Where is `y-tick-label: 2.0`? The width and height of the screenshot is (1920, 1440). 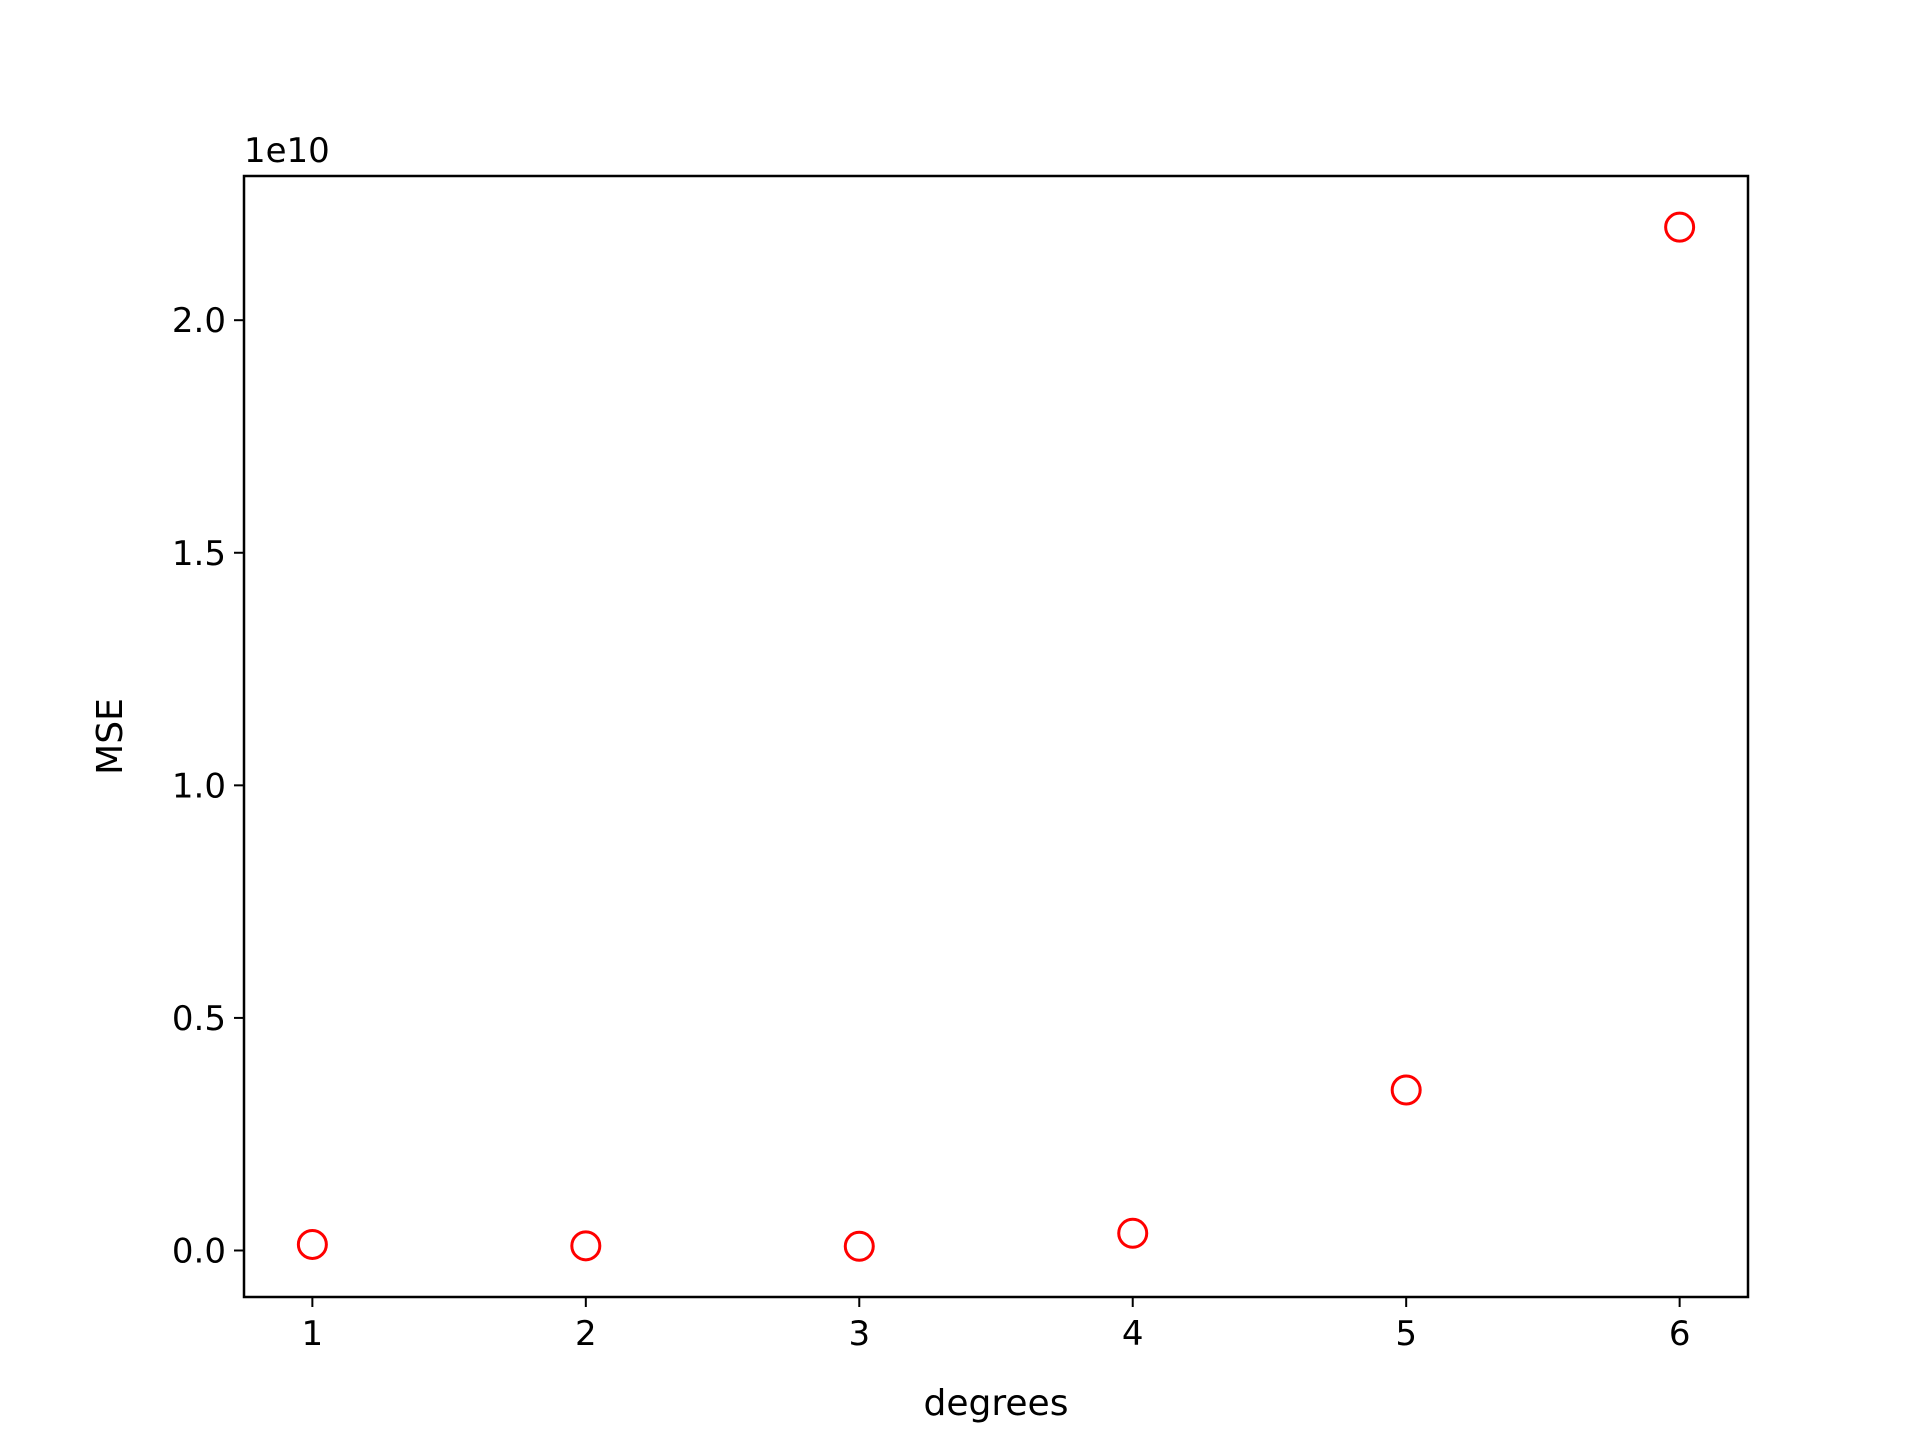 y-tick-label: 2.0 is located at coordinates (199, 321).